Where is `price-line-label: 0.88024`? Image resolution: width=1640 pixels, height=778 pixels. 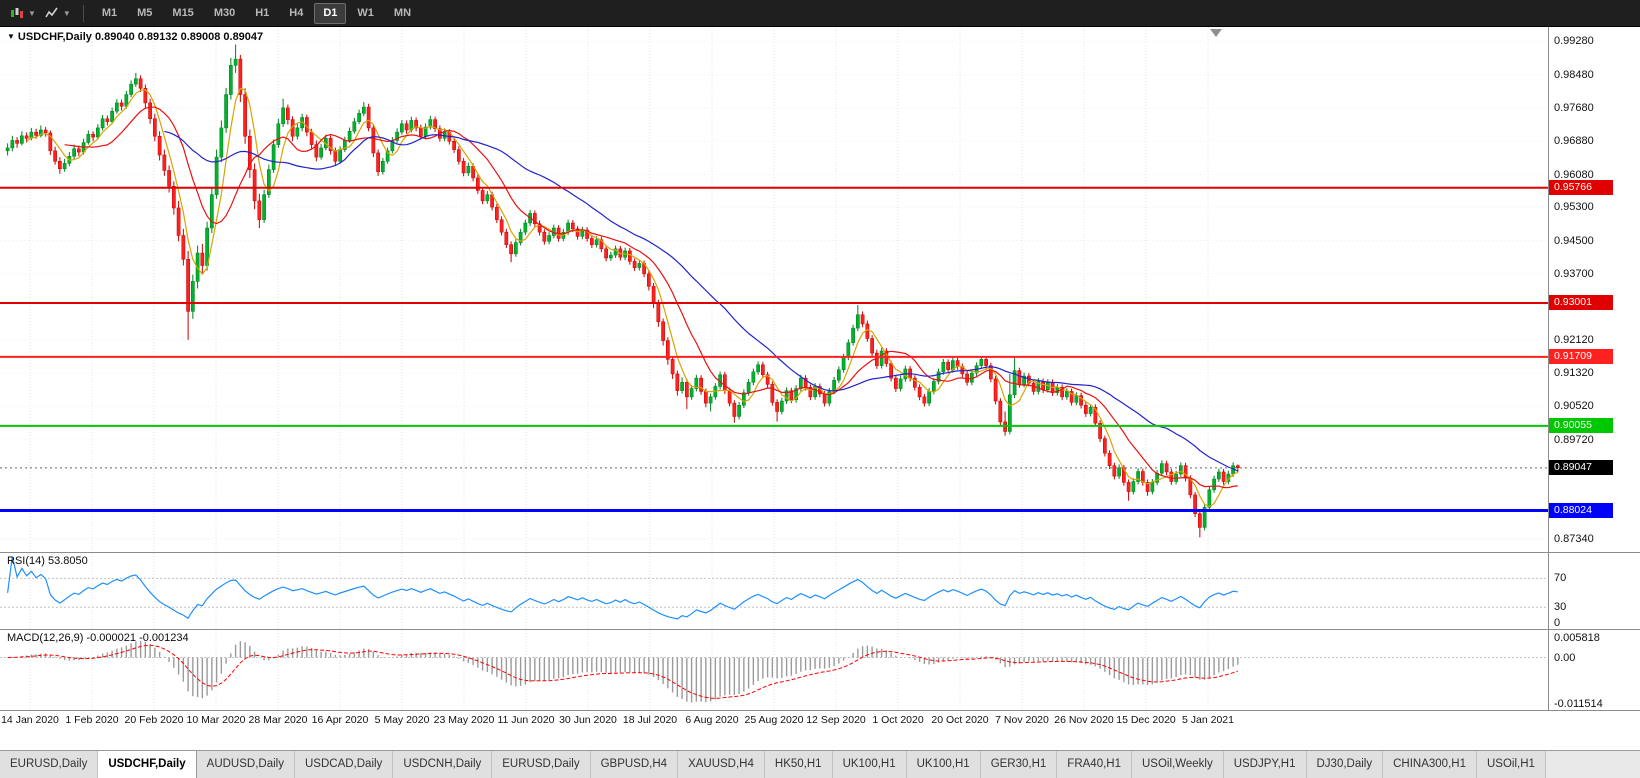
price-line-label: 0.88024 is located at coordinates (1581, 510).